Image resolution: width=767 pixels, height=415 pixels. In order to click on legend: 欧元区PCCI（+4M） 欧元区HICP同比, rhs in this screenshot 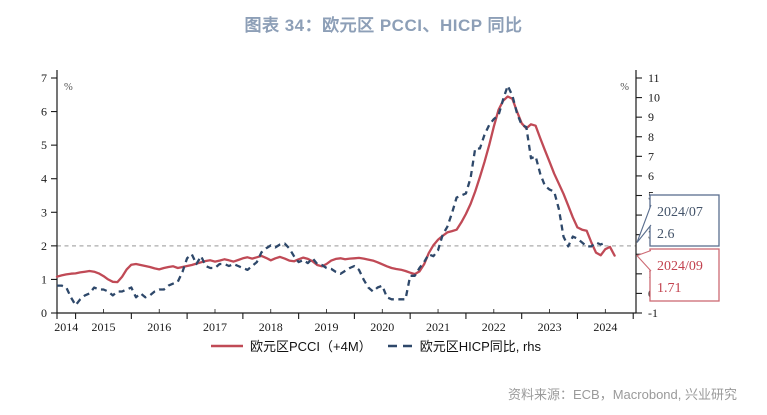, I will do `click(379, 345)`.